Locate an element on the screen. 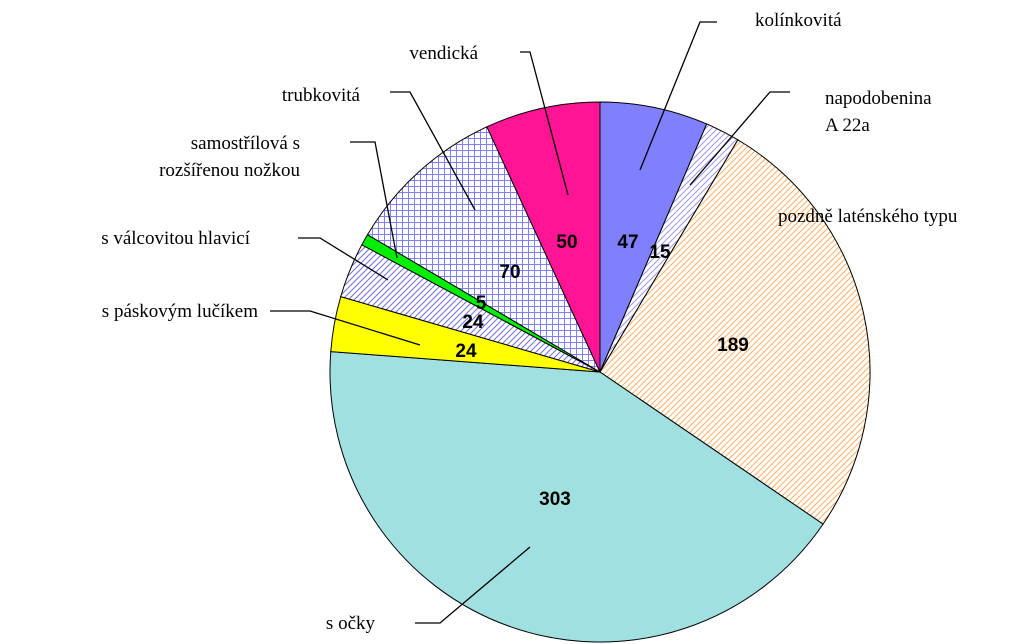  category-label: s válcovitou hlavicí is located at coordinates (176, 238).